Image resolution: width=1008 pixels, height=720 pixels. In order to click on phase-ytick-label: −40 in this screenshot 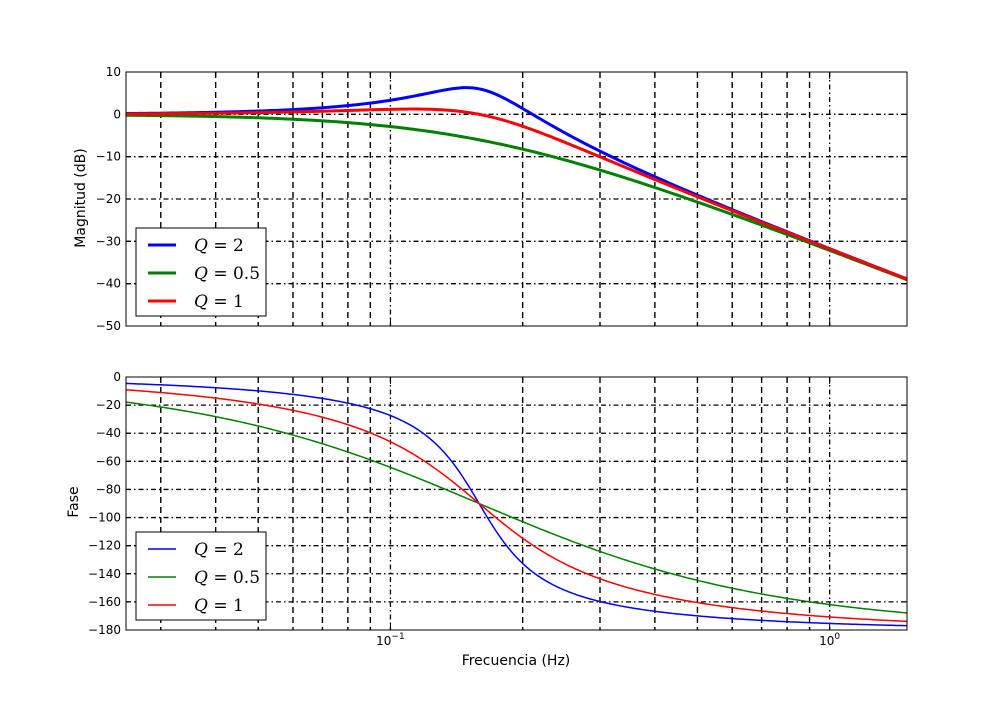, I will do `click(108, 433)`.